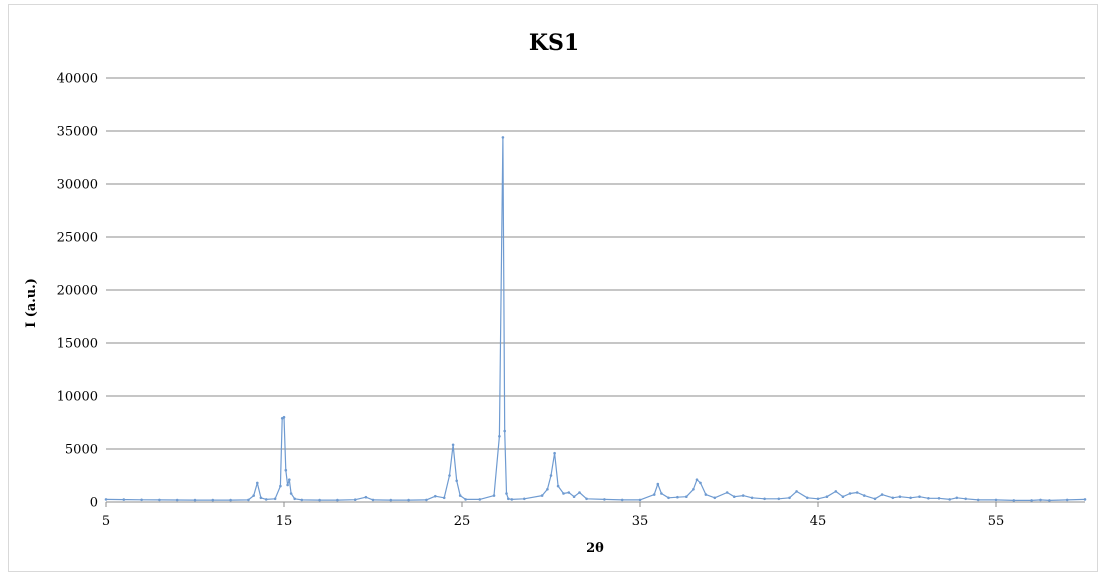  Describe the element at coordinates (284, 521) in the screenshot. I see `x-tick-label: 15` at that location.